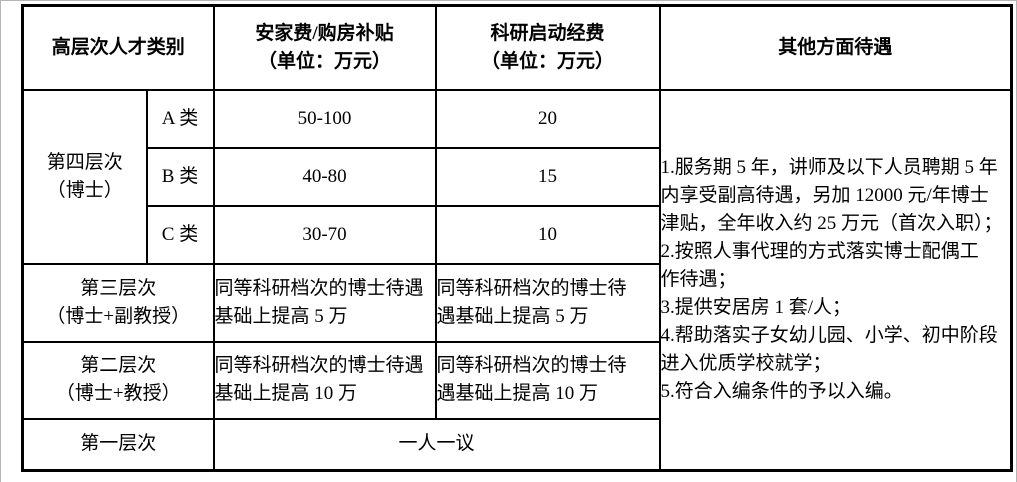  Describe the element at coordinates (436, 444) in the screenshot. I see `tier1-negotiated-cell: 一人一议` at that location.